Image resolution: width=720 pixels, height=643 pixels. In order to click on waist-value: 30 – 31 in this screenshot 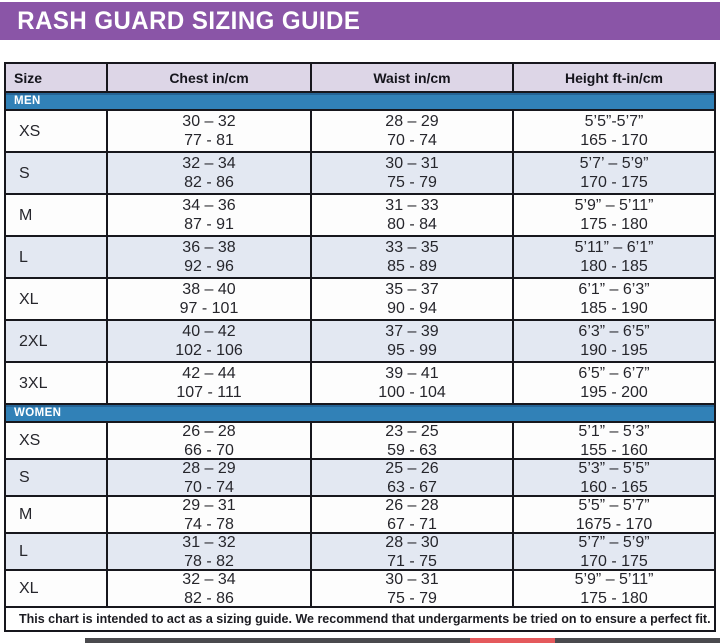, I will do `click(412, 163)`.